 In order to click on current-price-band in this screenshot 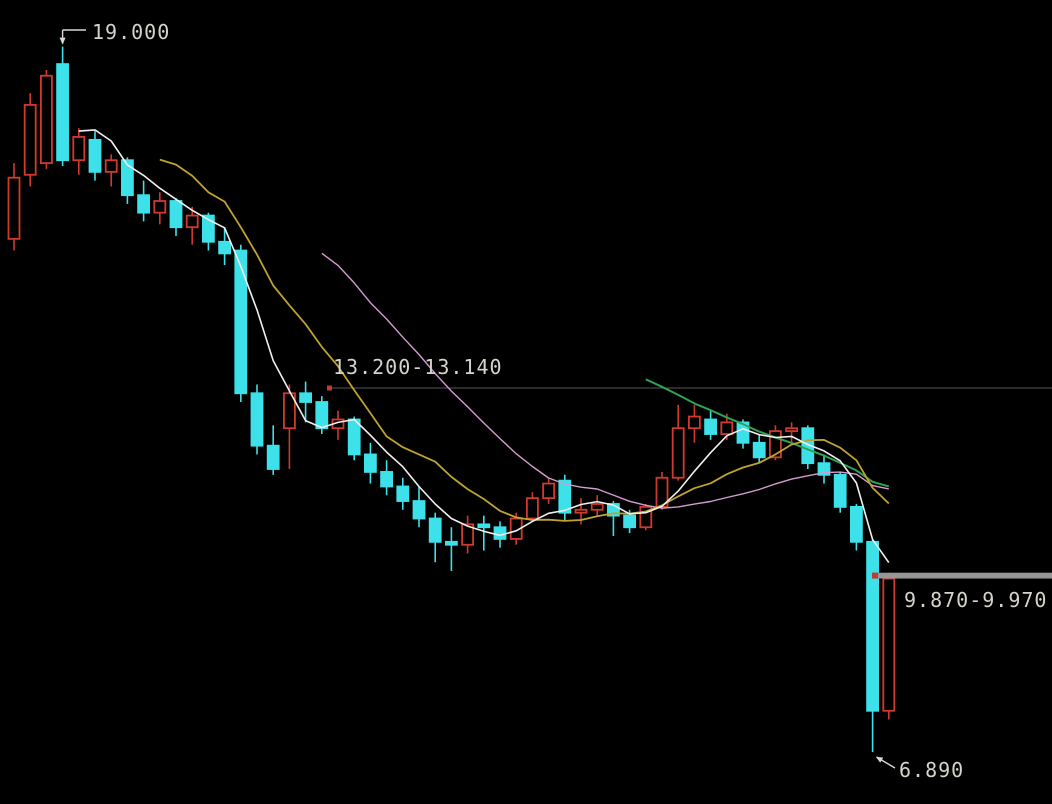, I will do `click(964, 575)`.